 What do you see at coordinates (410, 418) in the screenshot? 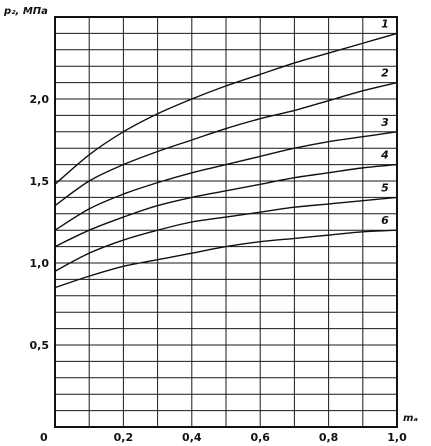
I see `x-axis-label: mₐ` at bounding box center [410, 418].